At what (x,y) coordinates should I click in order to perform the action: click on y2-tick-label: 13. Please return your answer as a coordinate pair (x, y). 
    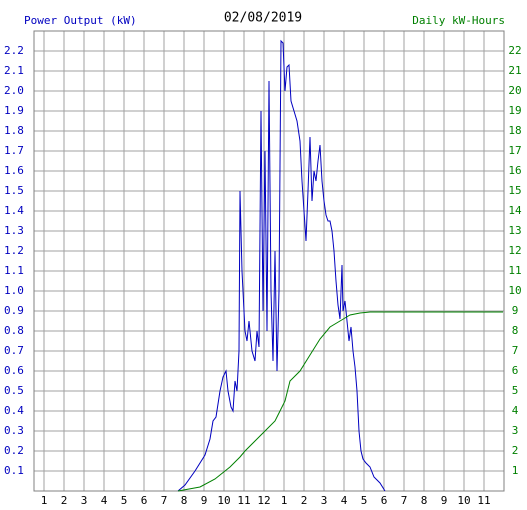
    Looking at the image, I should click on (514, 230).